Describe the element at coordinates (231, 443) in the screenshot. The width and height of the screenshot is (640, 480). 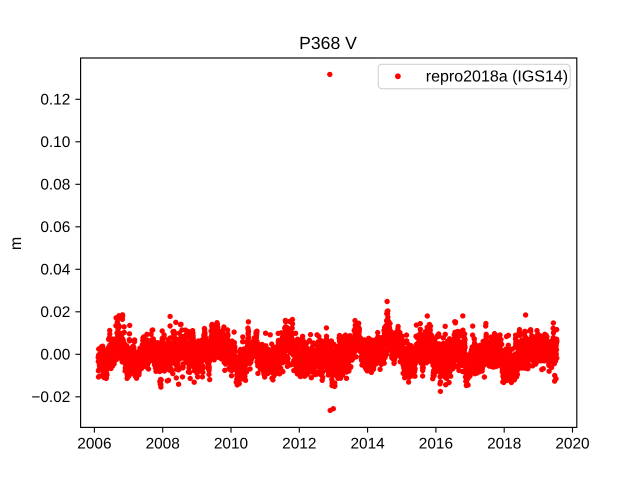
I see `svg-text: 2010` at that location.